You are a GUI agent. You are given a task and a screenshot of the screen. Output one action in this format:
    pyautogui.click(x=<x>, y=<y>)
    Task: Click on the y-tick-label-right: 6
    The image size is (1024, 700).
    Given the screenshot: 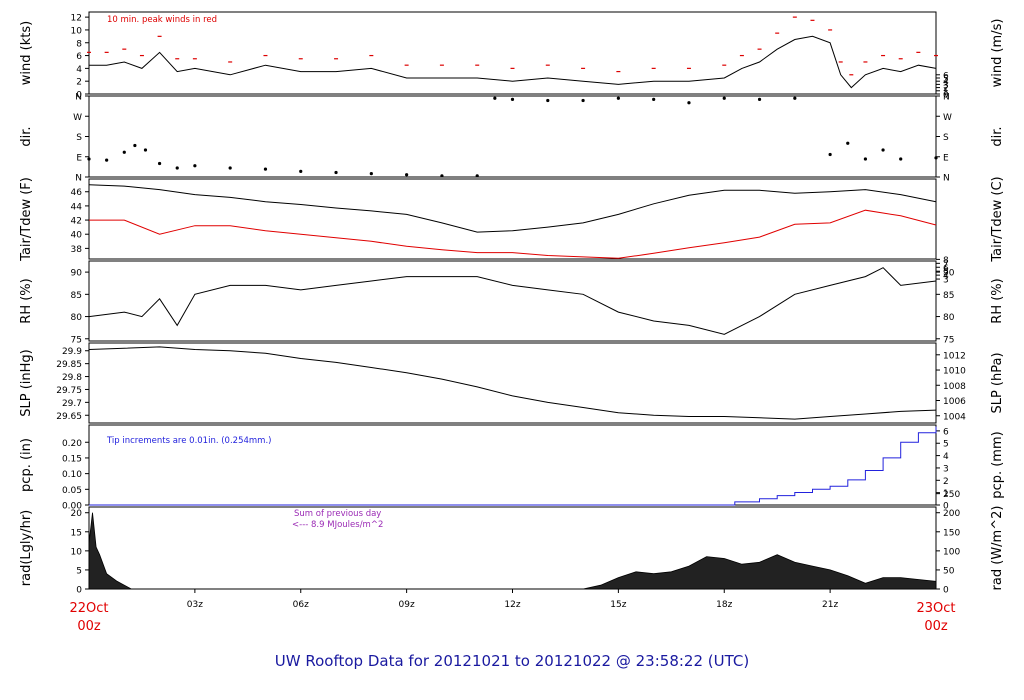 What is the action you would take?
    pyautogui.click(x=946, y=269)
    